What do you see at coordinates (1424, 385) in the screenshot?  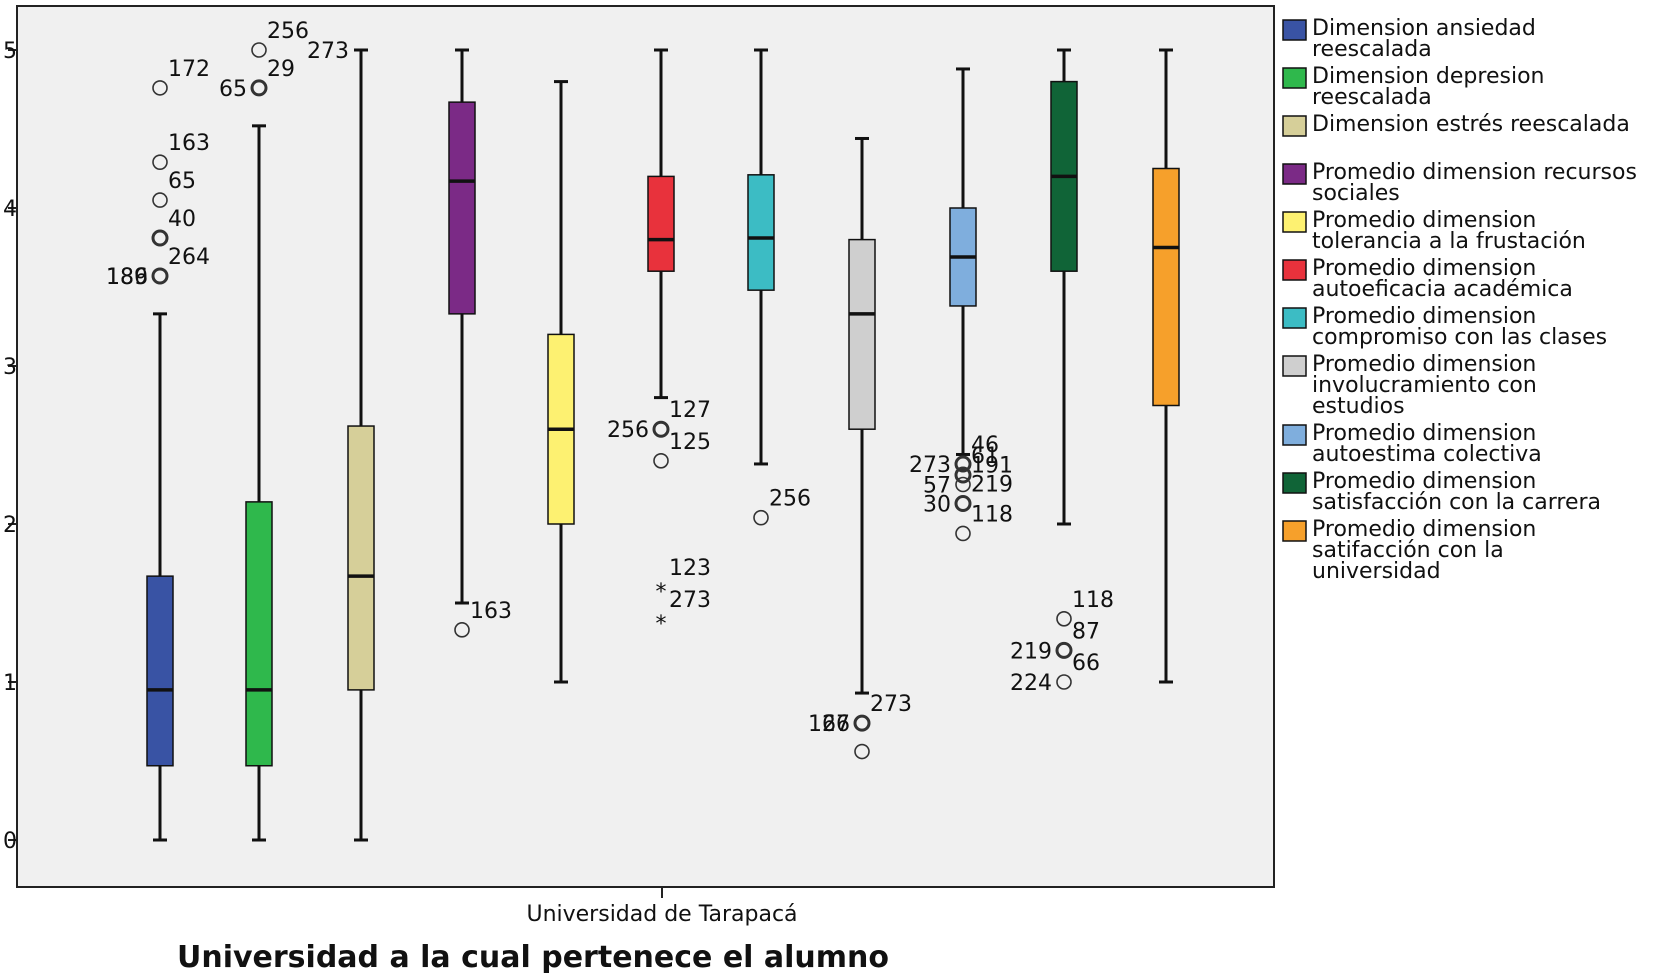 I see `legend-label: involucramiento con` at bounding box center [1424, 385].